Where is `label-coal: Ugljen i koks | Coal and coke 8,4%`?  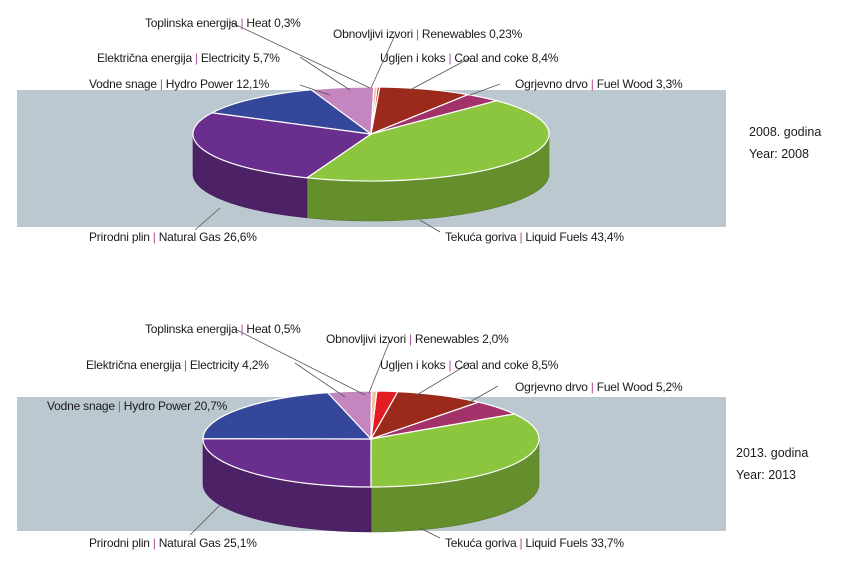 label-coal: Ugljen i koks | Coal and coke 8,4% is located at coordinates (469, 58).